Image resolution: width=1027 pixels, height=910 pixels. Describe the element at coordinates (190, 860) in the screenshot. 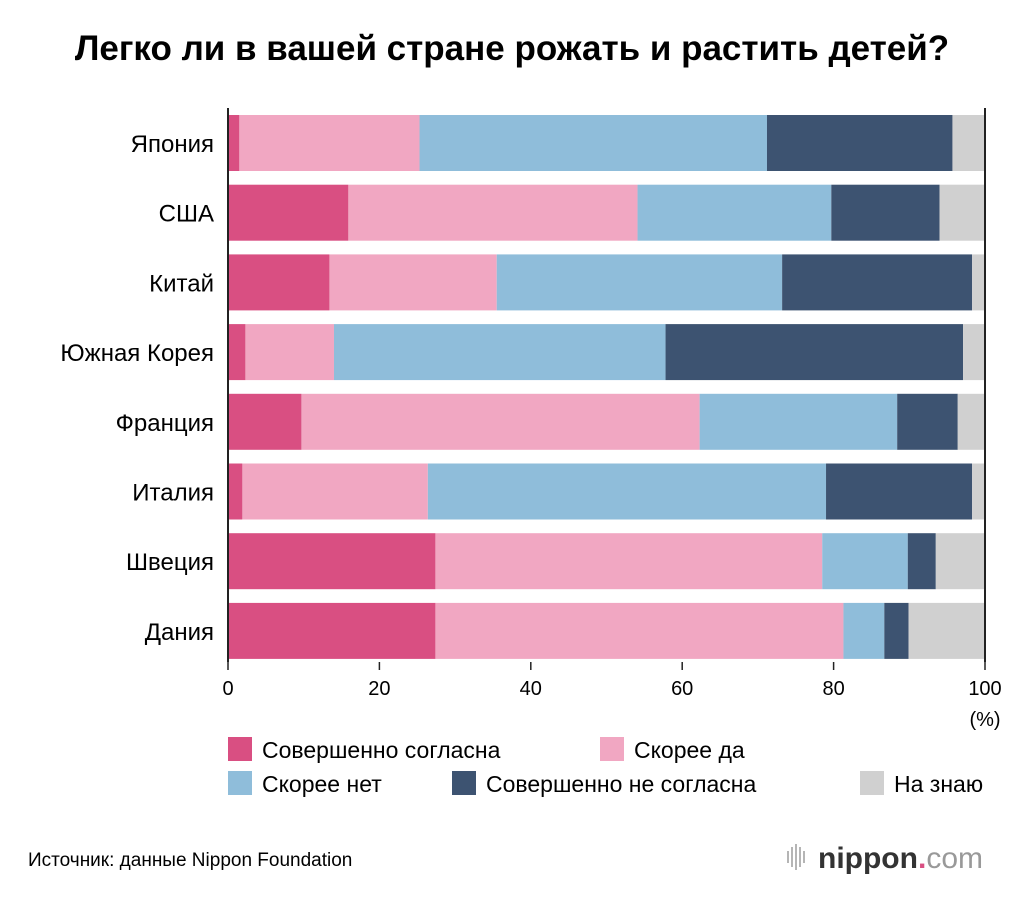

I see `source-note: Источник: данные Nippon Foundation` at that location.